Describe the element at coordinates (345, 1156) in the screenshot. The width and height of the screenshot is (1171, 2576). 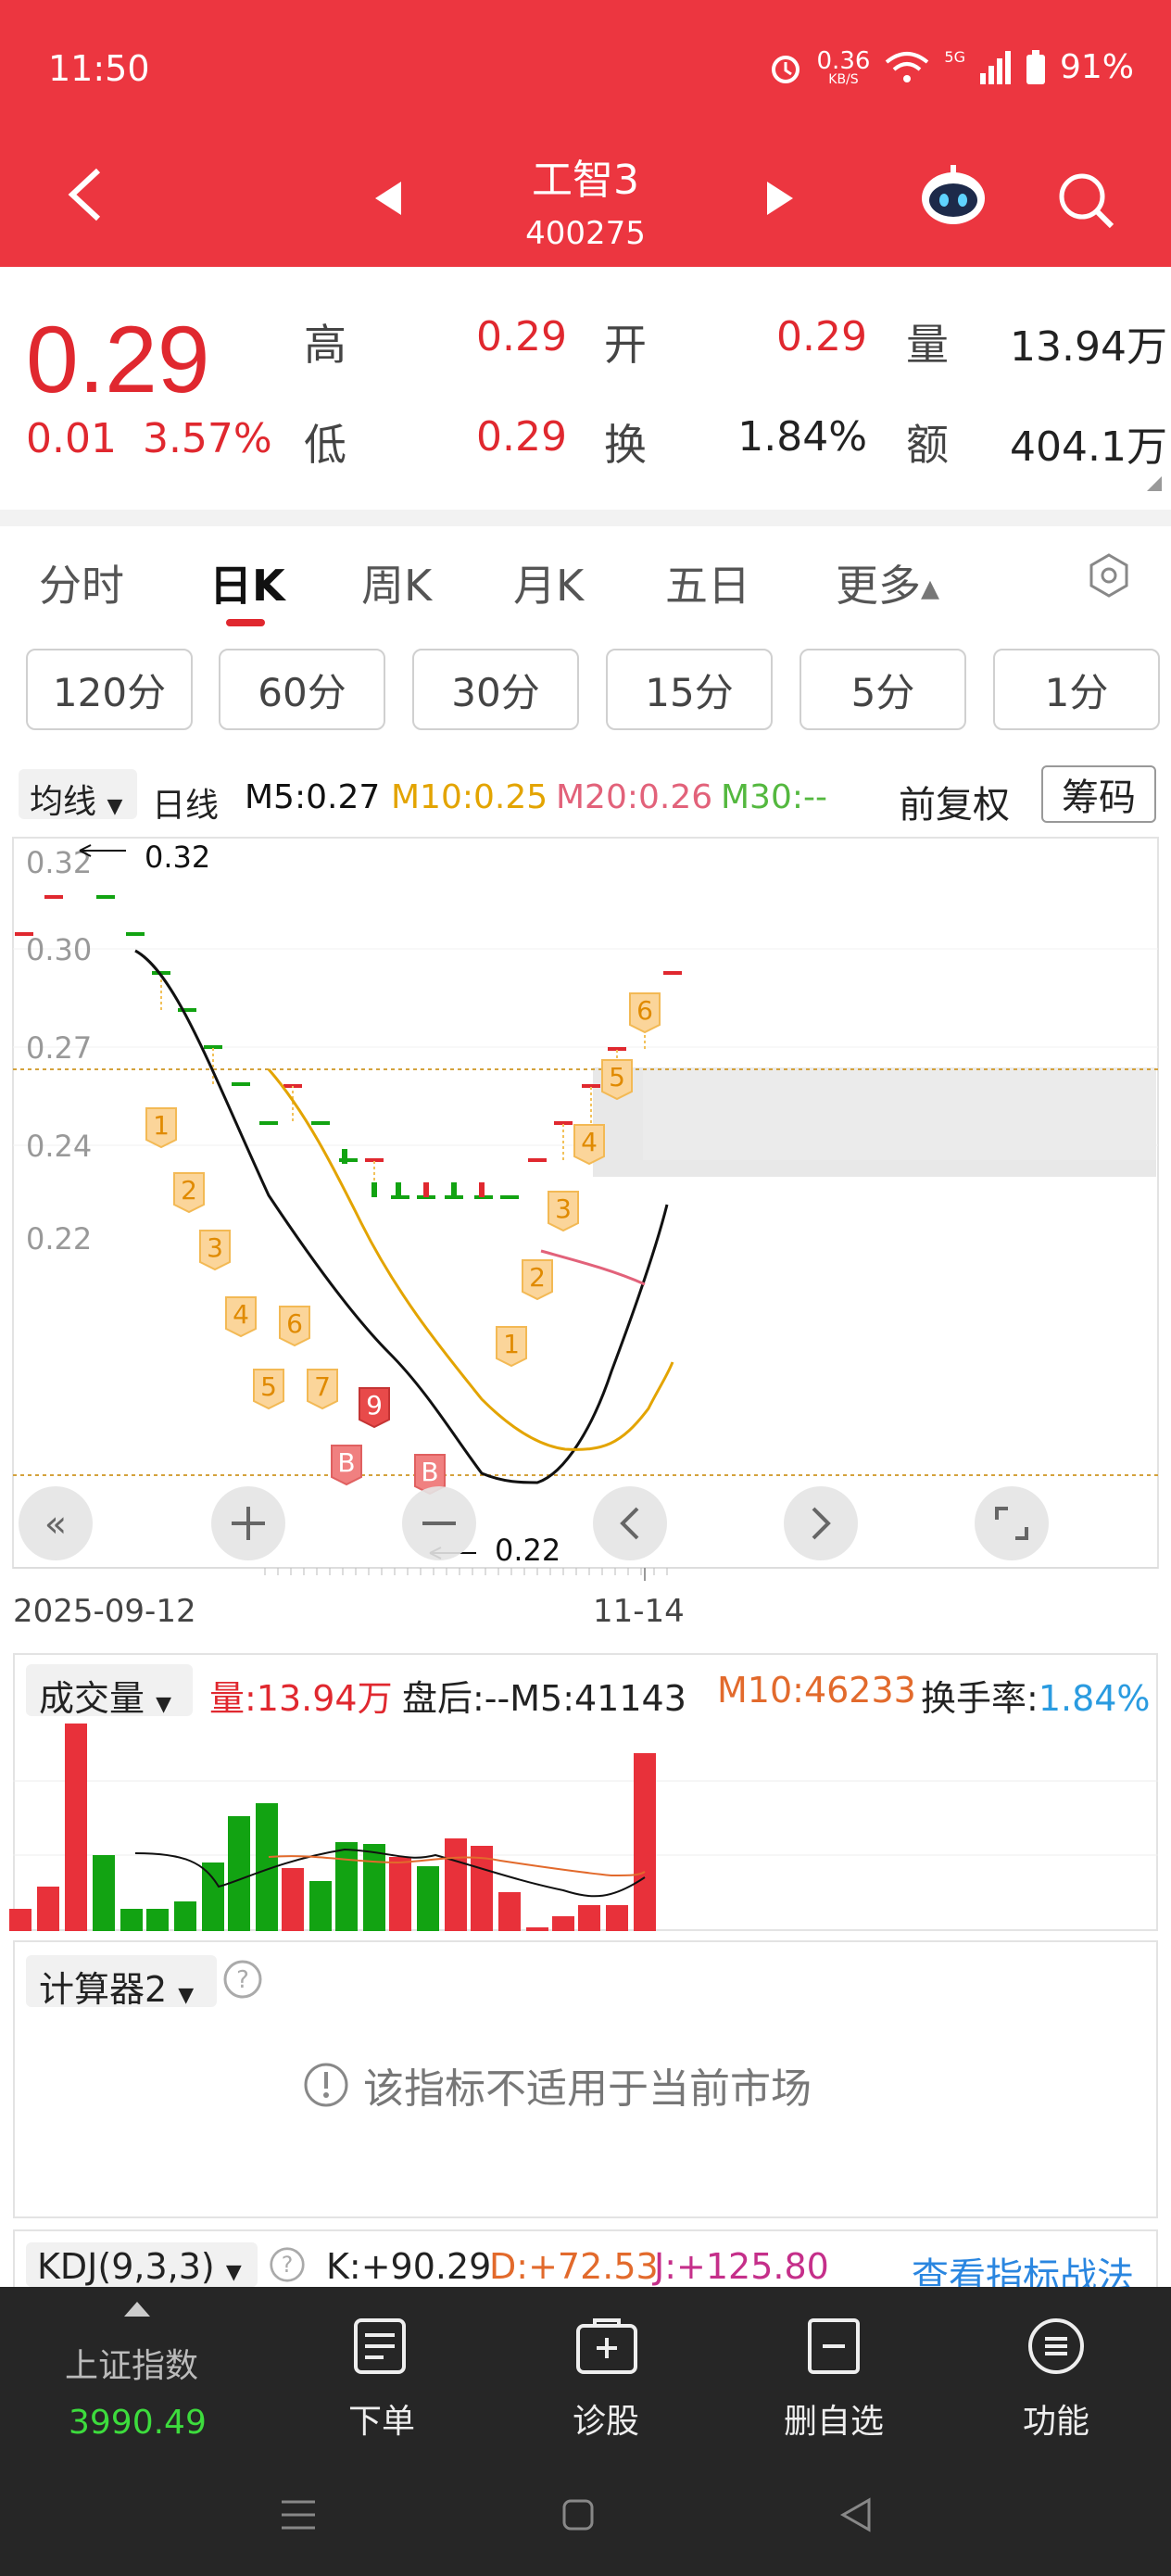
I see `candle-body` at that location.